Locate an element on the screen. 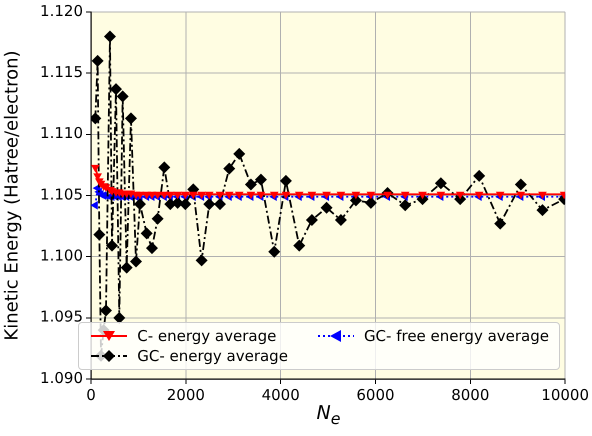 The image size is (592, 436). x-tick-label: 6000 is located at coordinates (375, 395).